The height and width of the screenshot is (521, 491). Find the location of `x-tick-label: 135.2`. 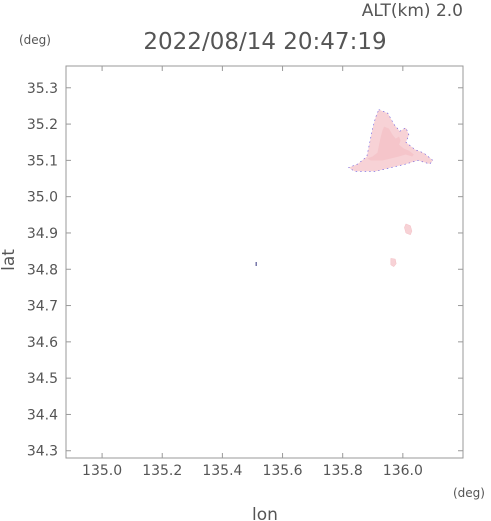

x-tick-label: 135.2 is located at coordinates (162, 471).